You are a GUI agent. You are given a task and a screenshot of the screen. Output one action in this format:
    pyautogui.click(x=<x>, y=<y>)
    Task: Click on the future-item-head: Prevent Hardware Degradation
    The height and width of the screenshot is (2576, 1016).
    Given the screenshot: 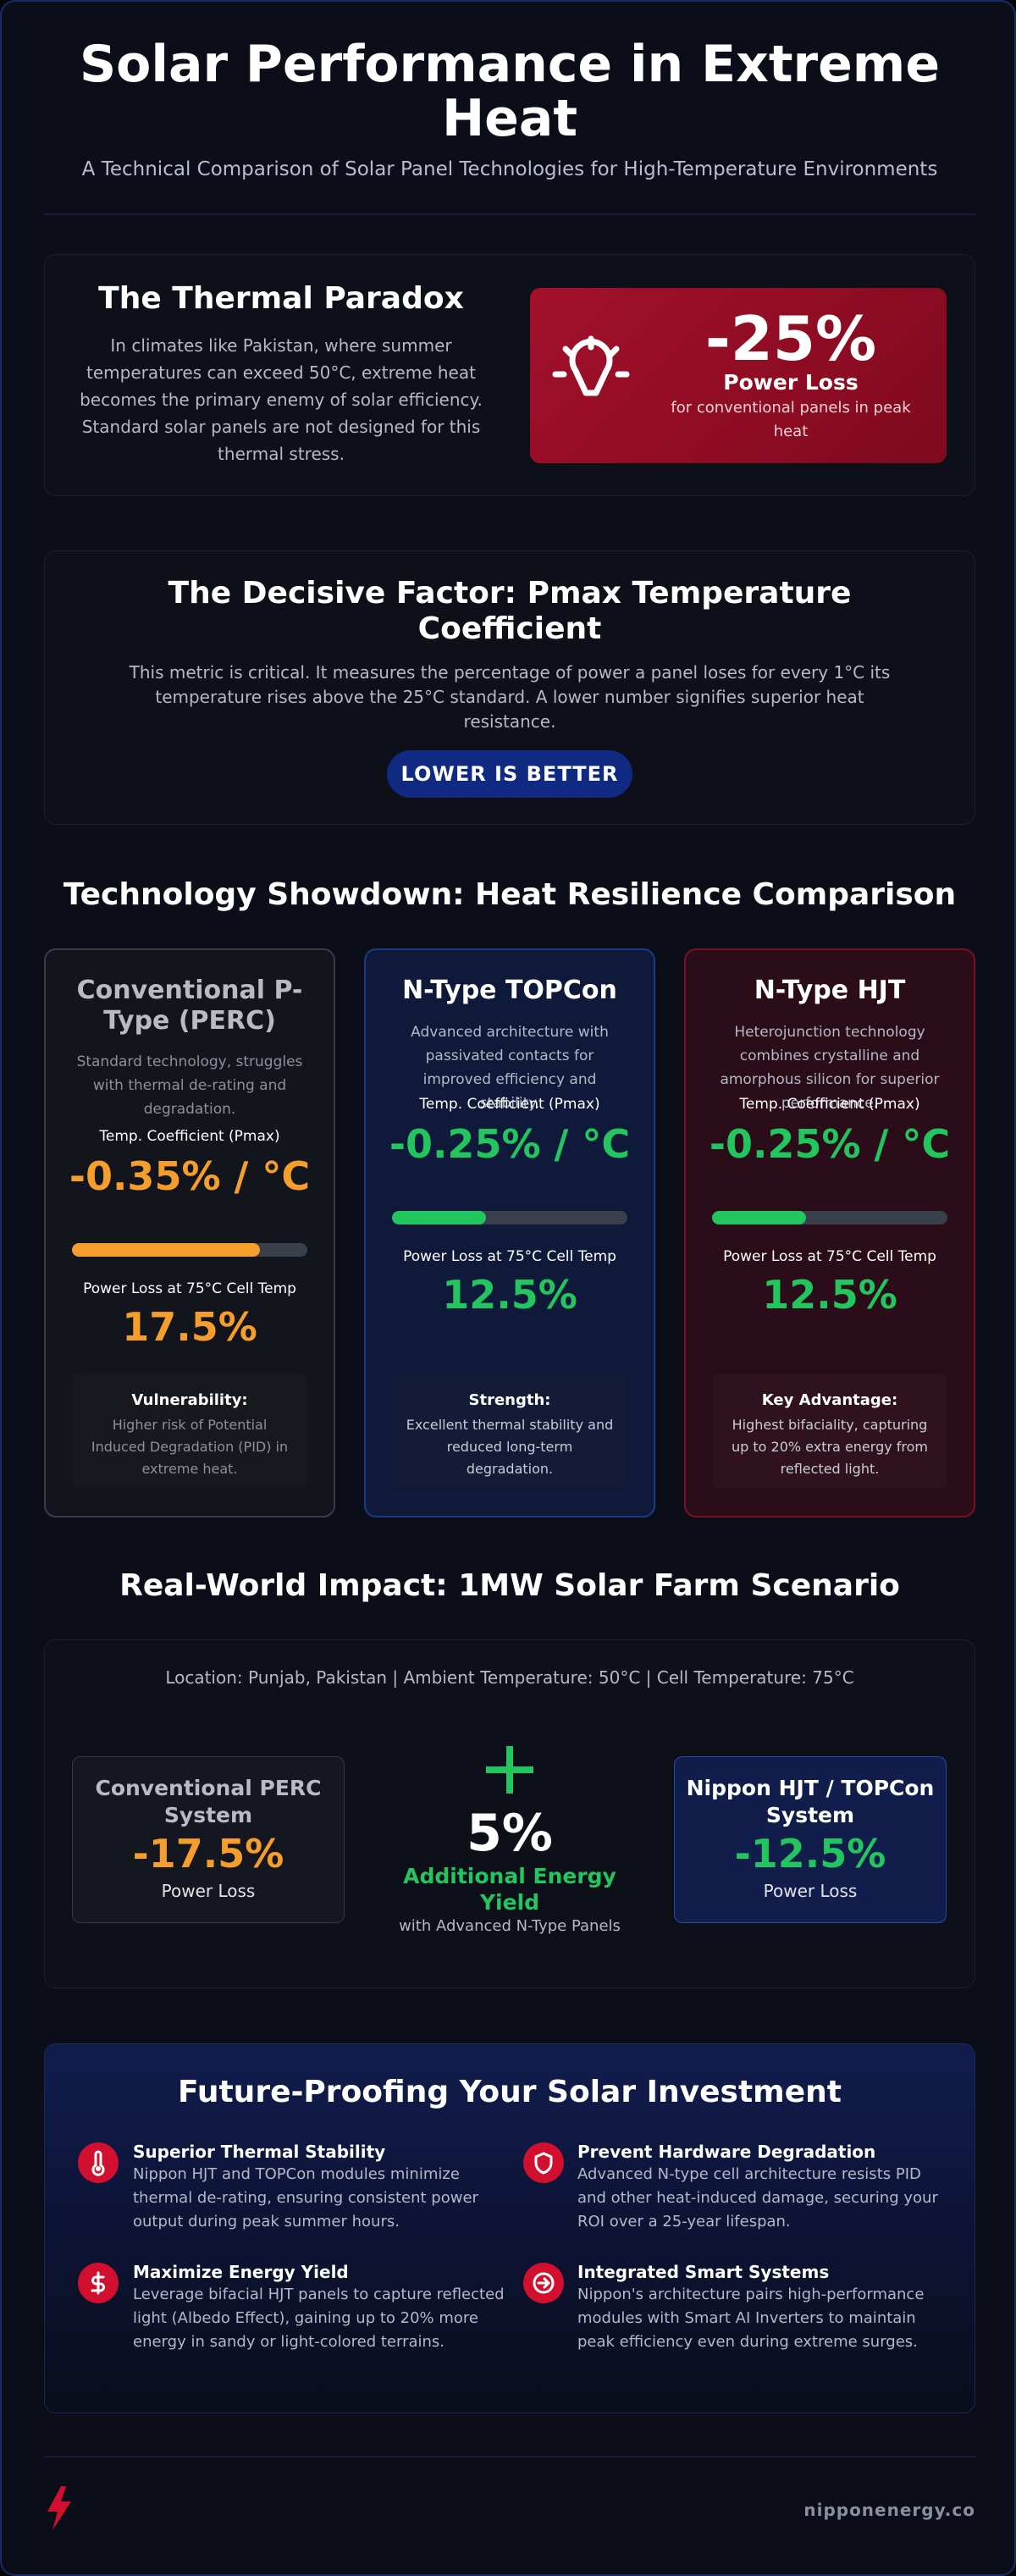 What is the action you would take?
    pyautogui.click(x=726, y=2152)
    